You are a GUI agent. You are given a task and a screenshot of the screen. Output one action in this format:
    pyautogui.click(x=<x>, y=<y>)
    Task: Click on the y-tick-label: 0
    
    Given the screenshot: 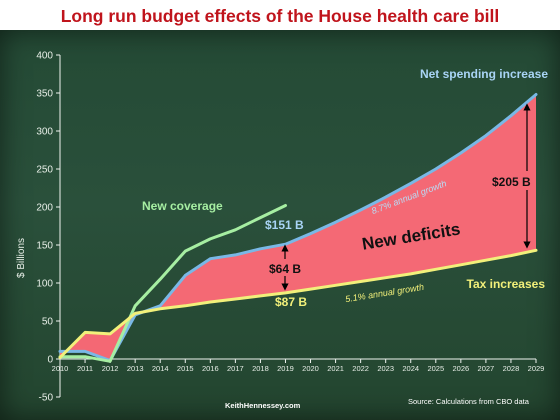 What is the action you would take?
    pyautogui.click(x=50, y=360)
    